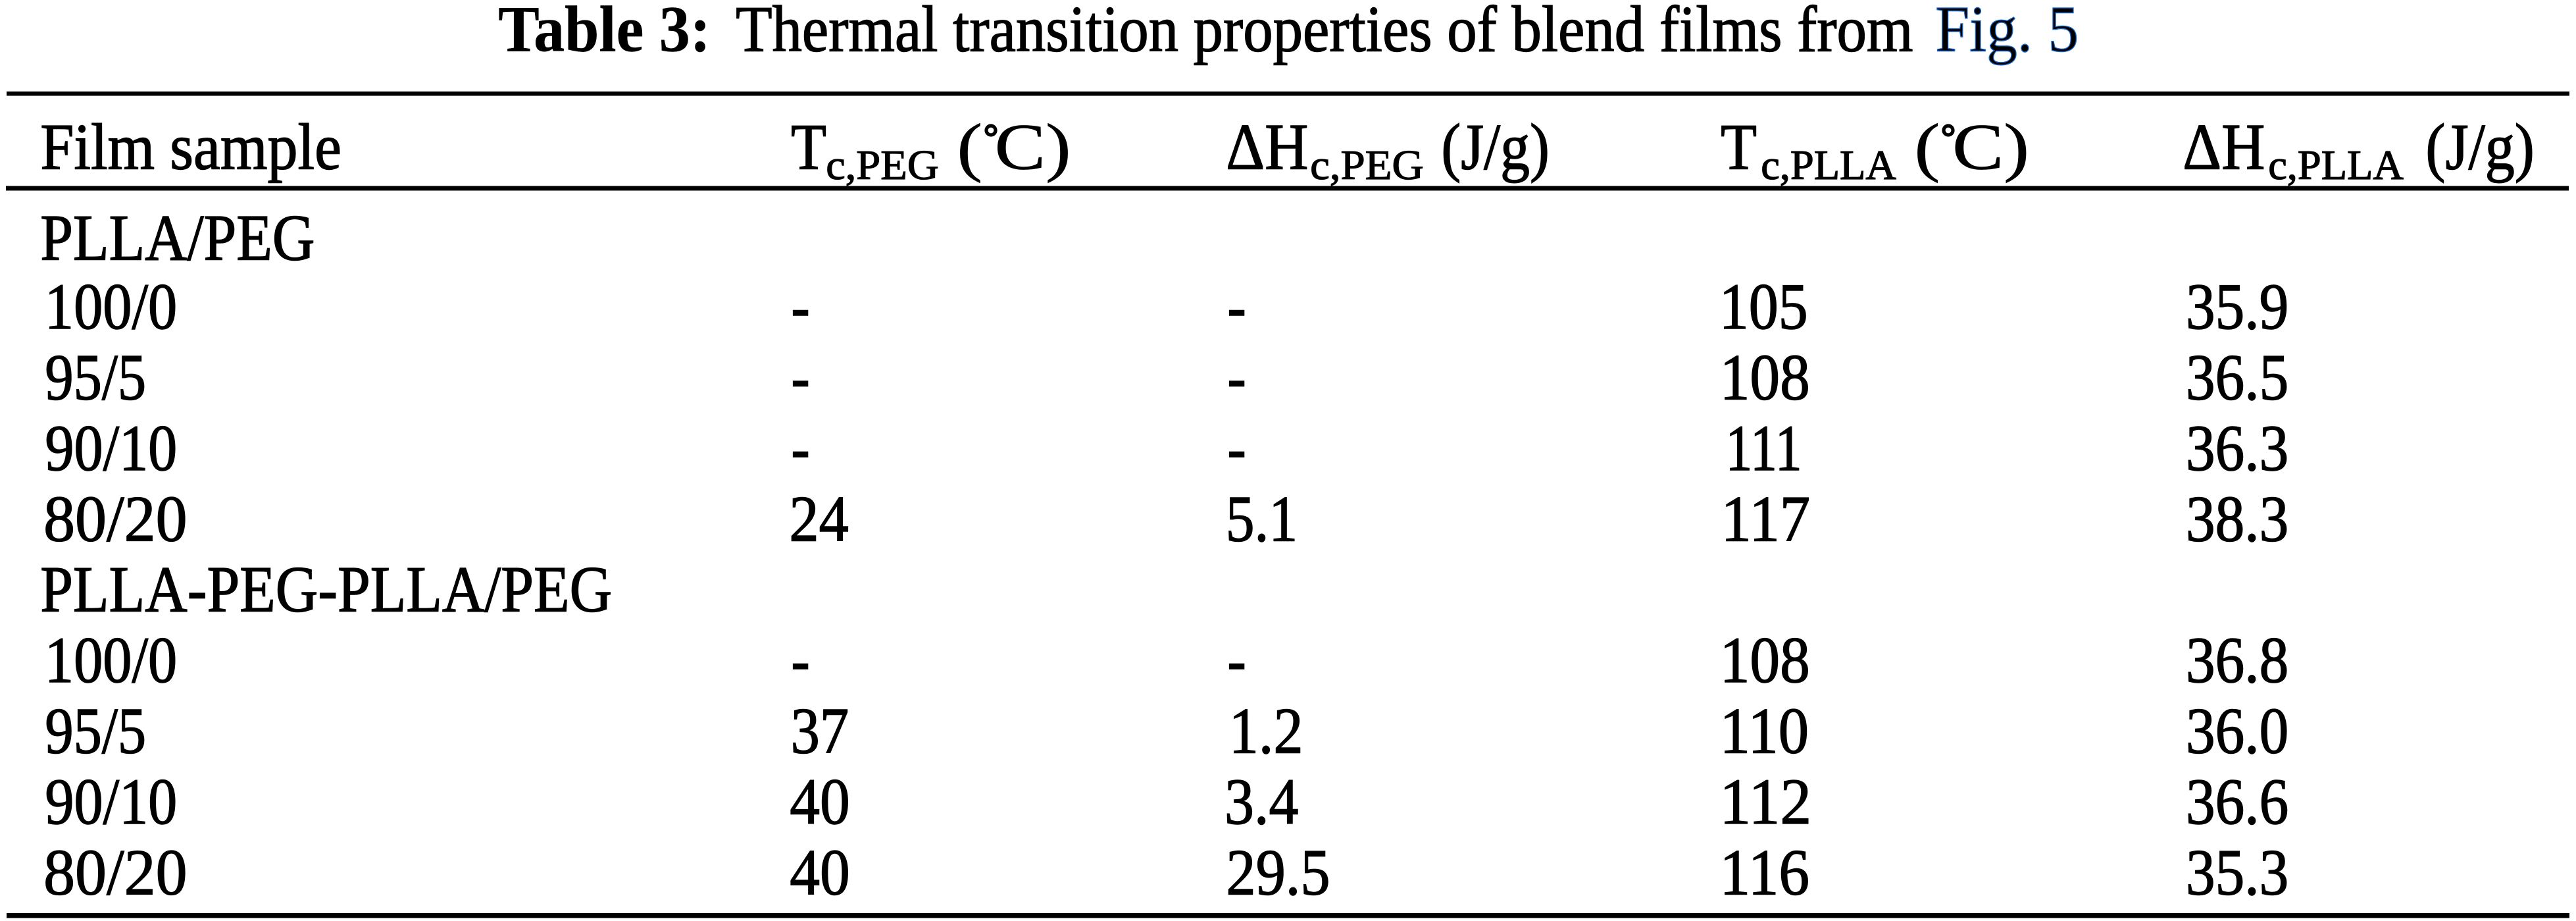  Describe the element at coordinates (1262, 519) in the screenshot. I see `svg-text: 5.1` at that location.